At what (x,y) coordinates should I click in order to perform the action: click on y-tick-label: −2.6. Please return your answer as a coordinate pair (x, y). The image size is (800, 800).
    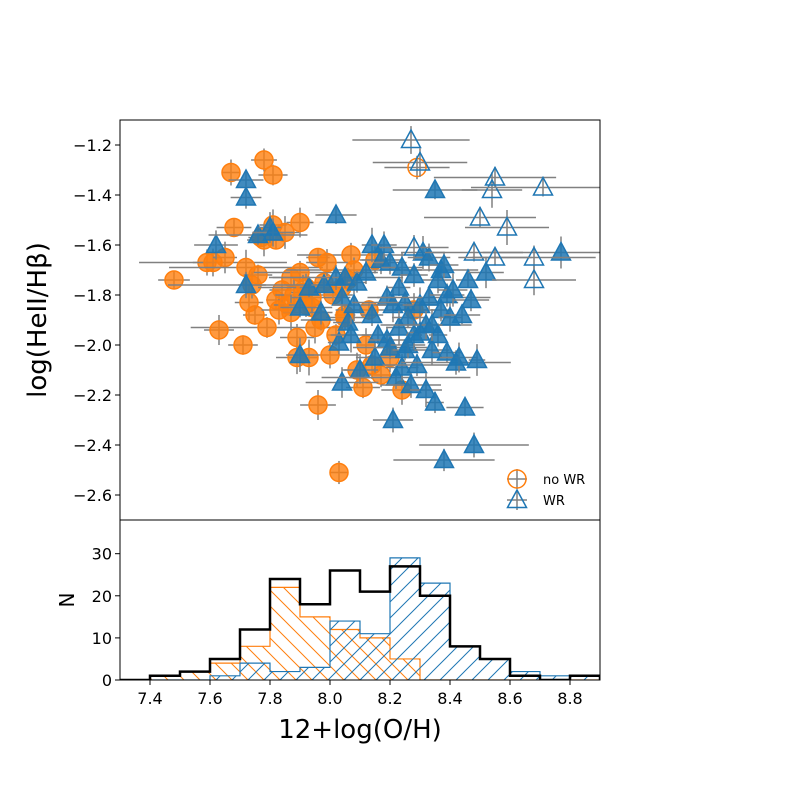
    Looking at the image, I should click on (92, 495).